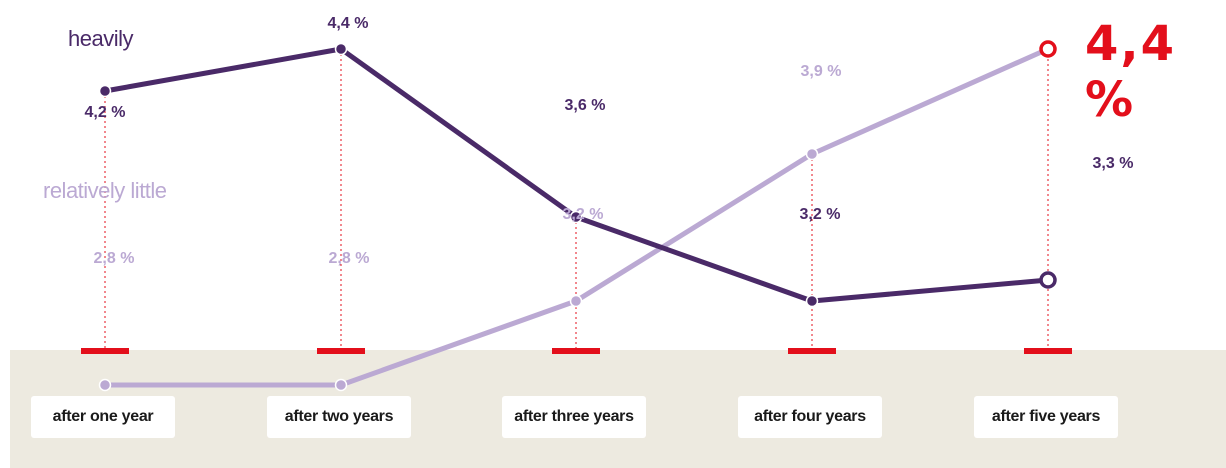 Image resolution: width=1226 pixels, height=468 pixels. Describe the element at coordinates (1048, 49) in the screenshot. I see `data-point-end-relatively-little` at that location.